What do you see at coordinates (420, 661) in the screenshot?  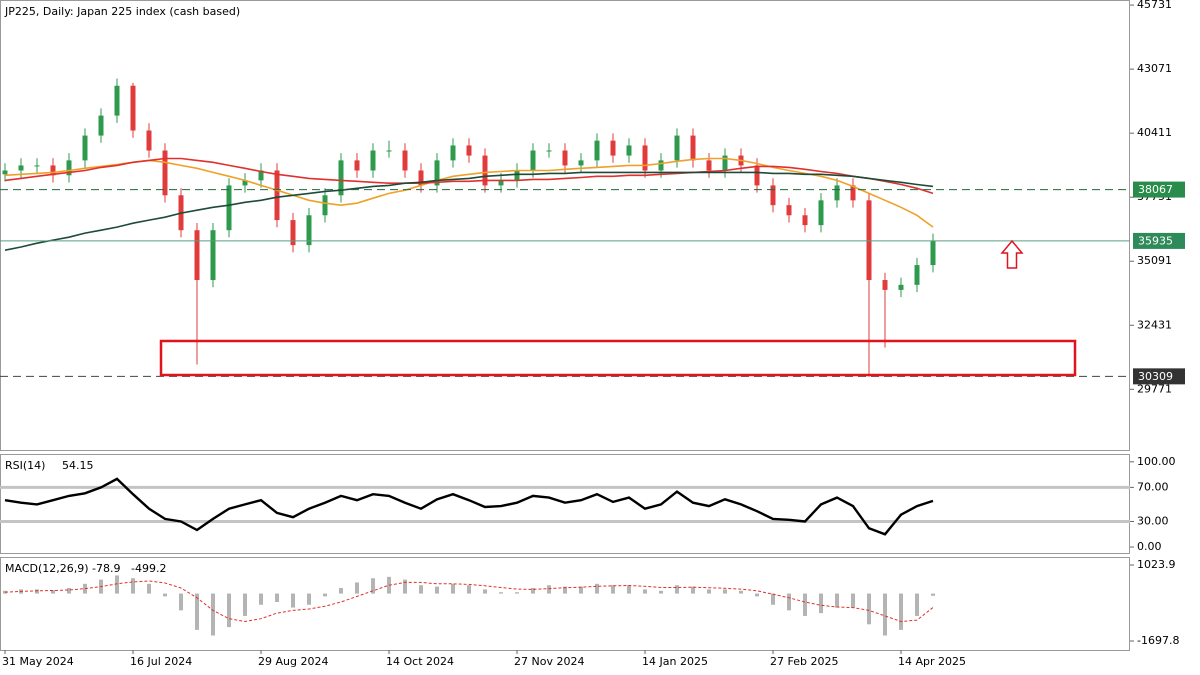 I see `x-tick-label: 14 Oct 2024` at bounding box center [420, 661].